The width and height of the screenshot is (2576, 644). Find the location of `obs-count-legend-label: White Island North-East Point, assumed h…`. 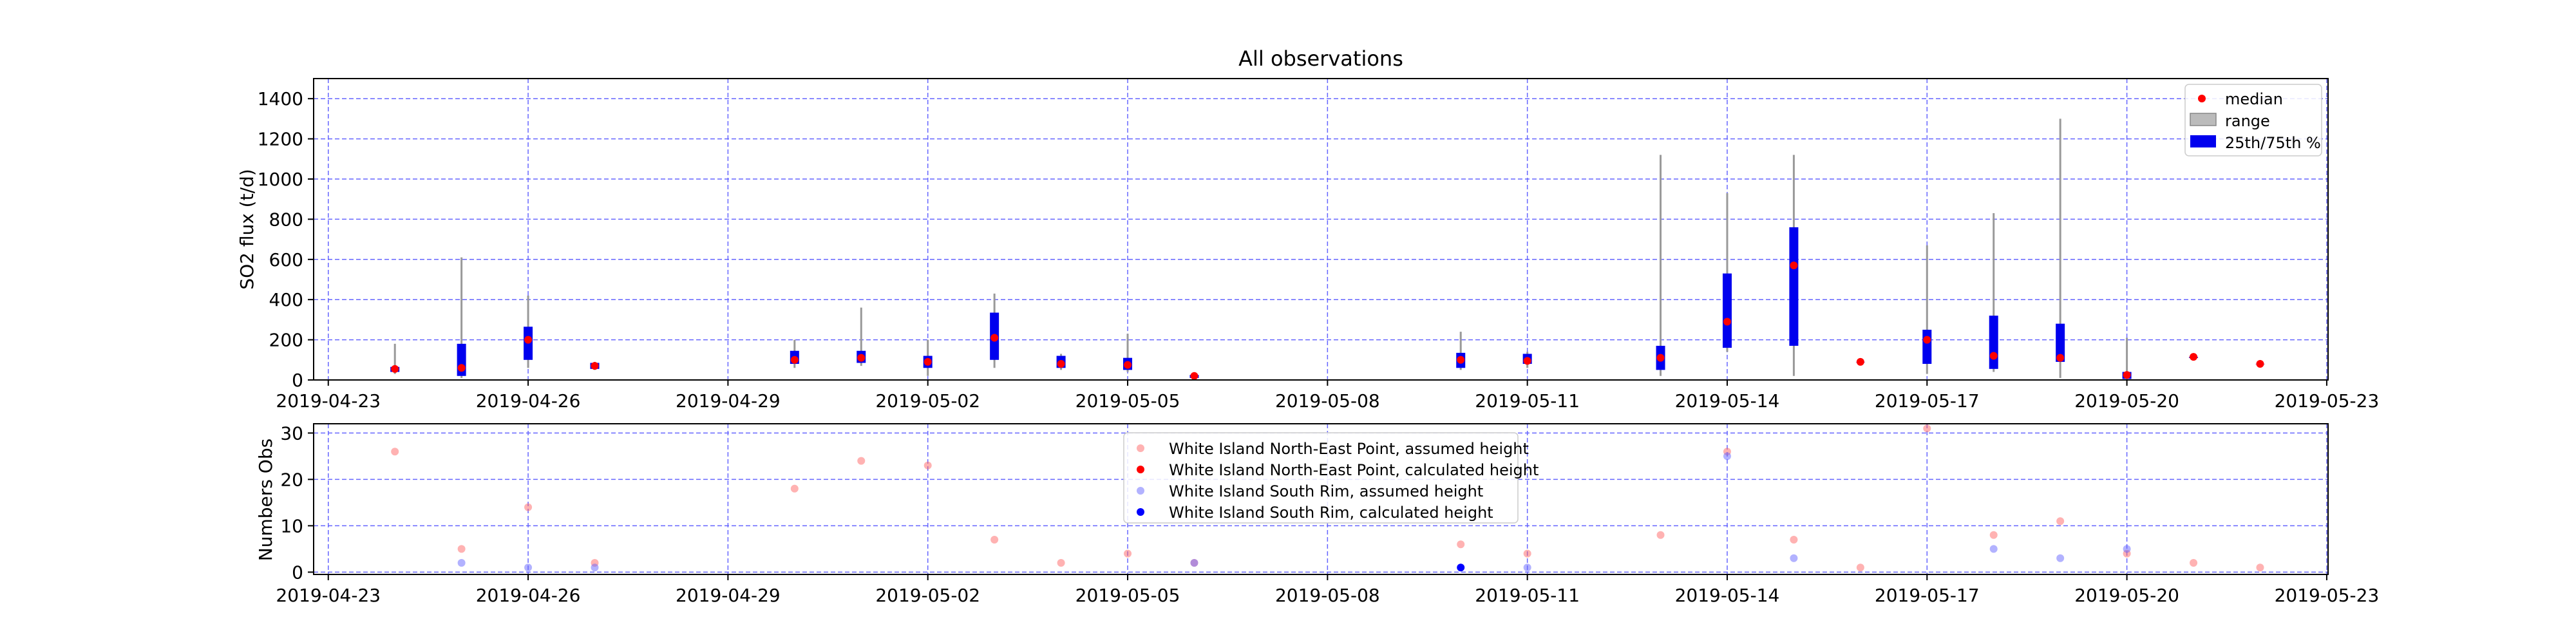

obs-count-legend-label: White Island North-East Point, assumed h… is located at coordinates (1349, 449).